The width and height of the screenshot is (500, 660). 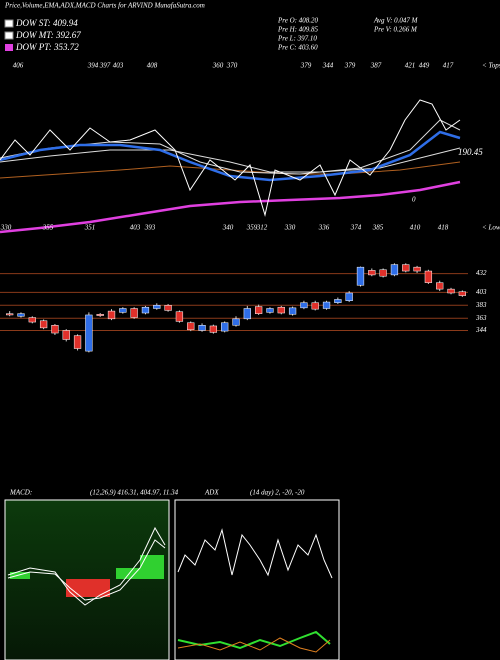 I want to click on top-label: 397, so click(x=105, y=66).